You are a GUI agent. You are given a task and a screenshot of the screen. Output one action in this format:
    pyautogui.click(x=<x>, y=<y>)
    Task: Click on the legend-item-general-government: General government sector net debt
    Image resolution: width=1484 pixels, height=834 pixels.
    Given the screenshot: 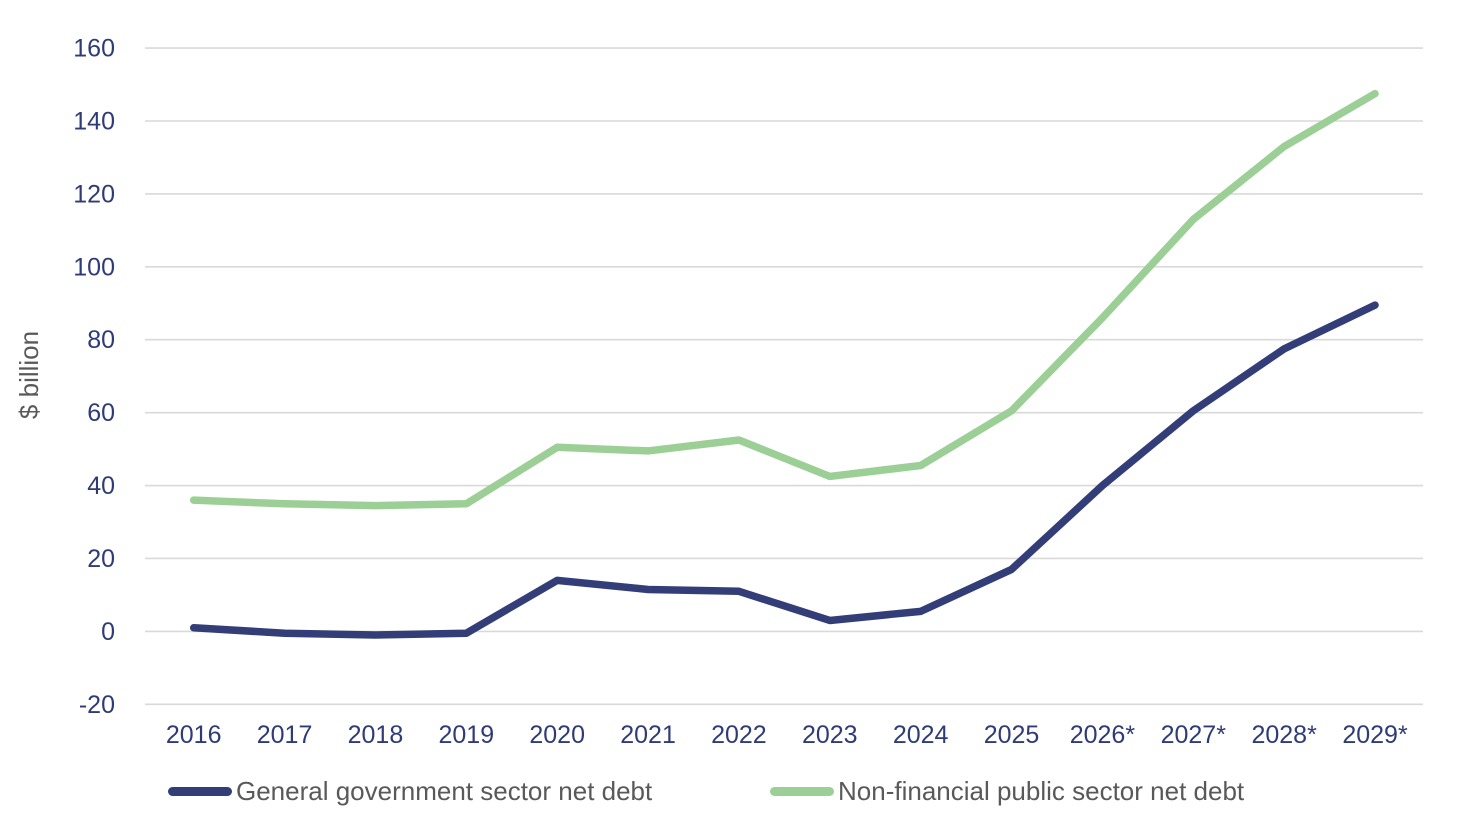 What is the action you would take?
    pyautogui.click(x=410, y=791)
    